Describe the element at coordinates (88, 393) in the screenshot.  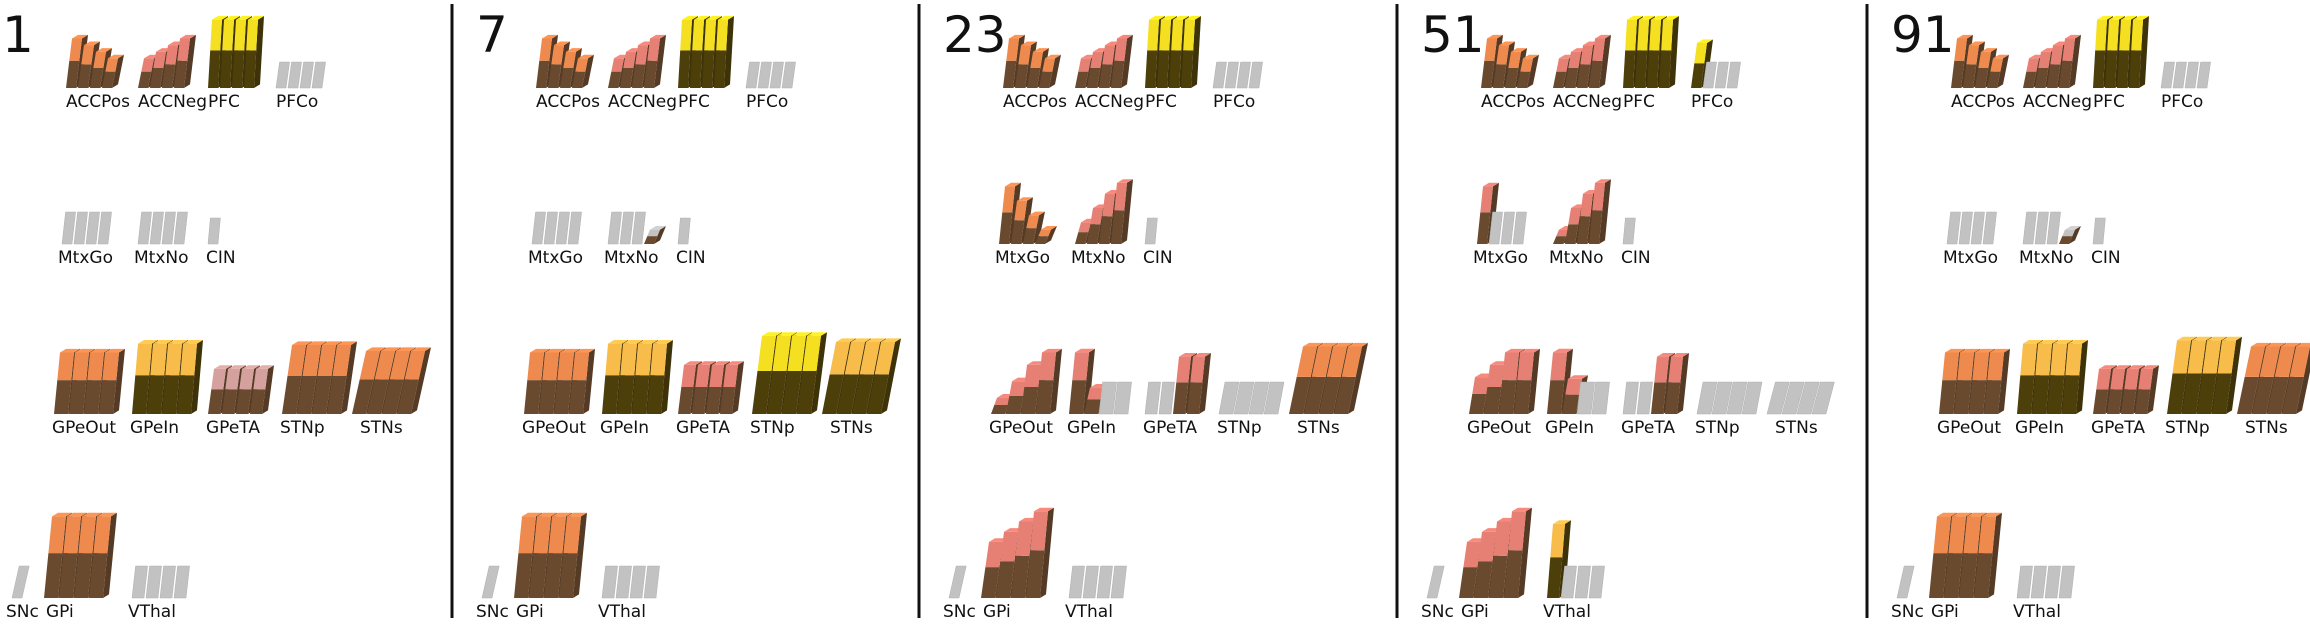
I see `unit-group-gpeout: GPeOut` at that location.